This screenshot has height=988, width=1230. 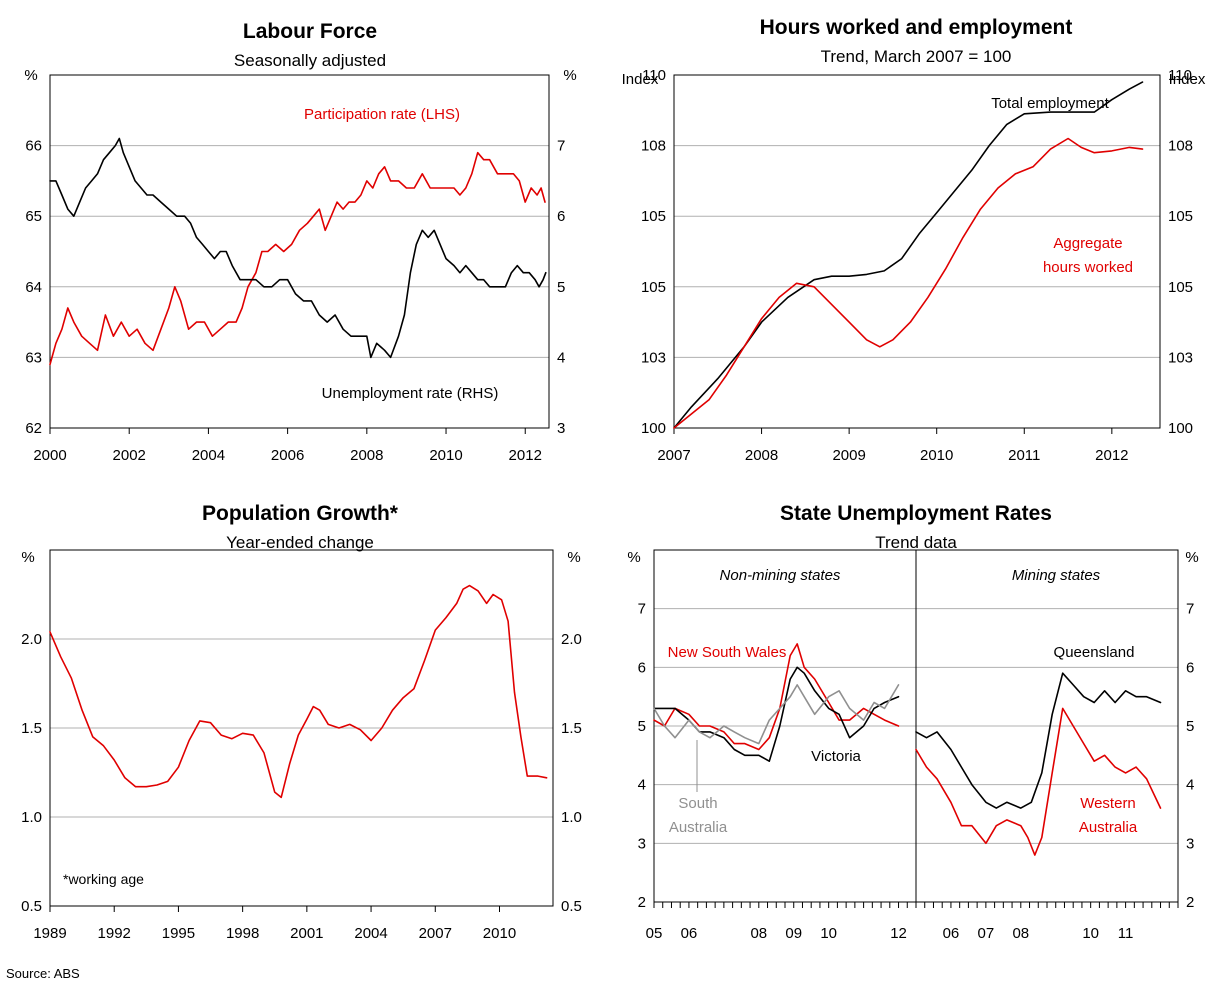 I want to click on y-tick-left: 103, so click(x=653, y=357).